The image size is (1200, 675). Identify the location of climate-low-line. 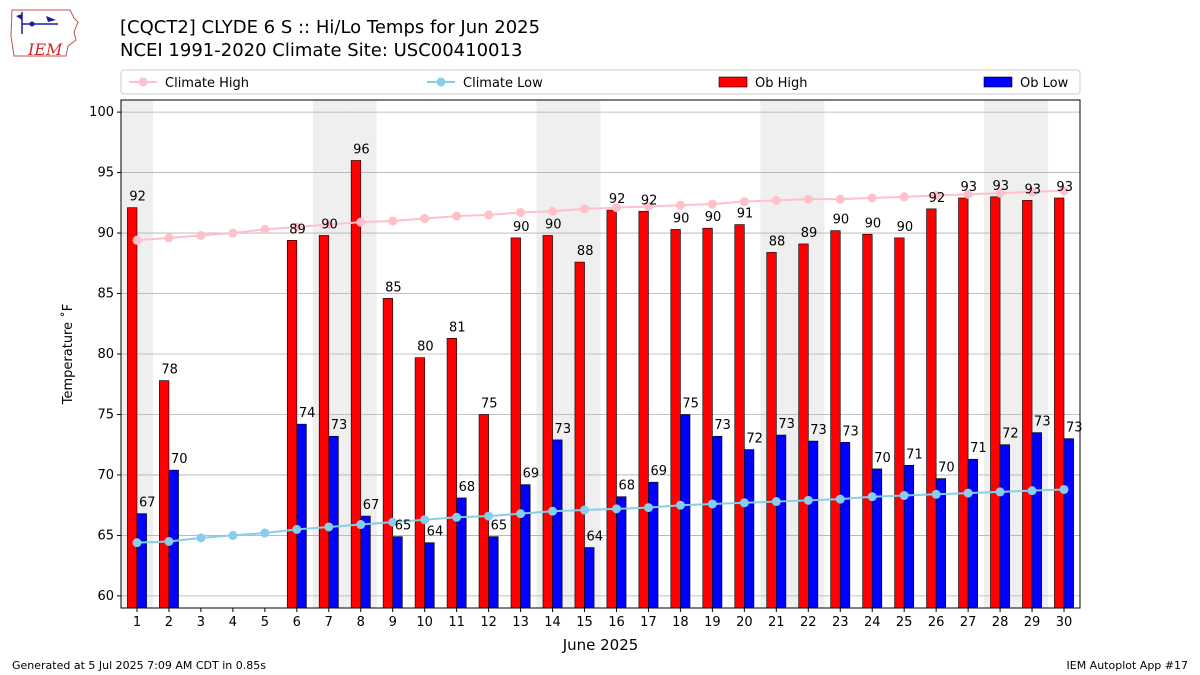
(600, 516).